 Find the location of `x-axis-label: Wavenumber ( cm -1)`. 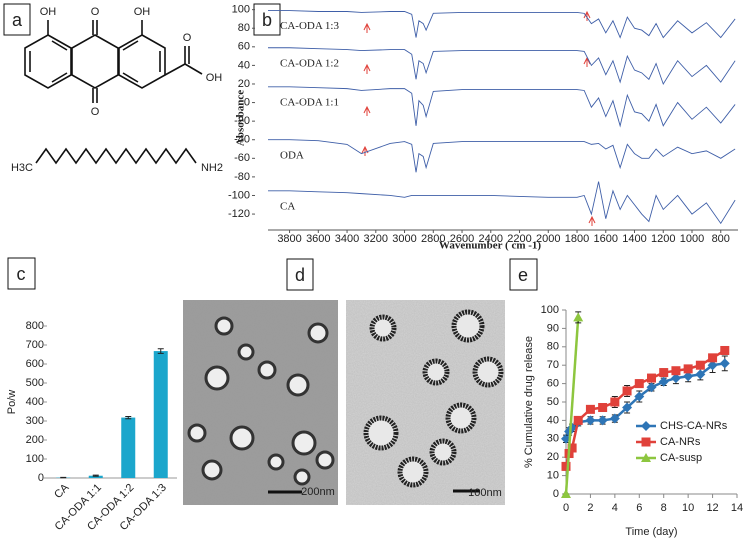

x-axis-label: Wavenumber ( cm -1) is located at coordinates (490, 246).